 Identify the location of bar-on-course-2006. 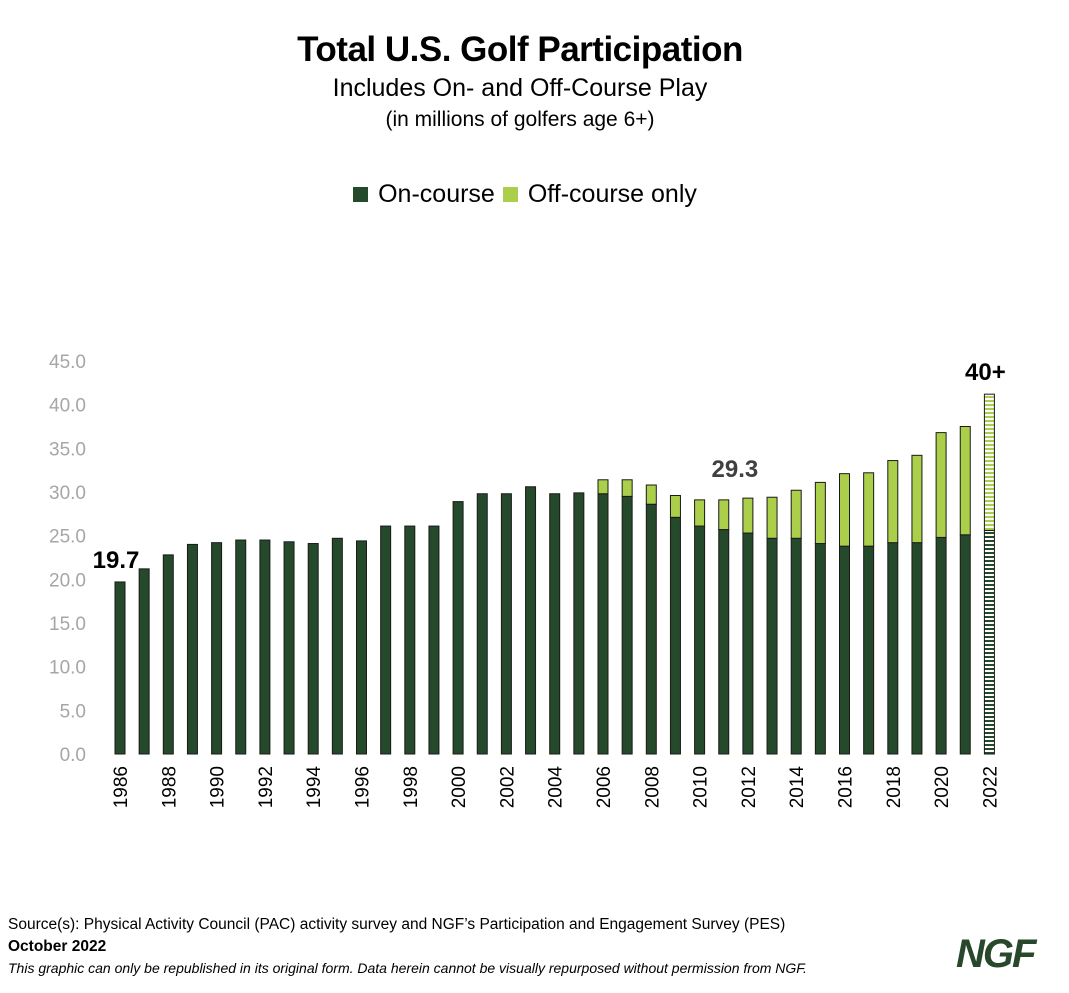
(603, 624).